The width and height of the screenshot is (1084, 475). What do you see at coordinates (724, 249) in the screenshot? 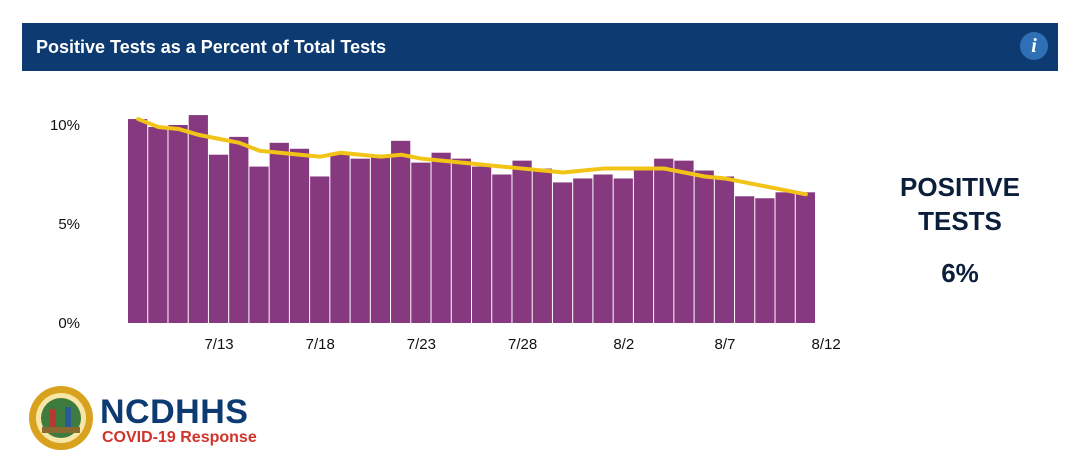
I see `bar-8/7` at bounding box center [724, 249].